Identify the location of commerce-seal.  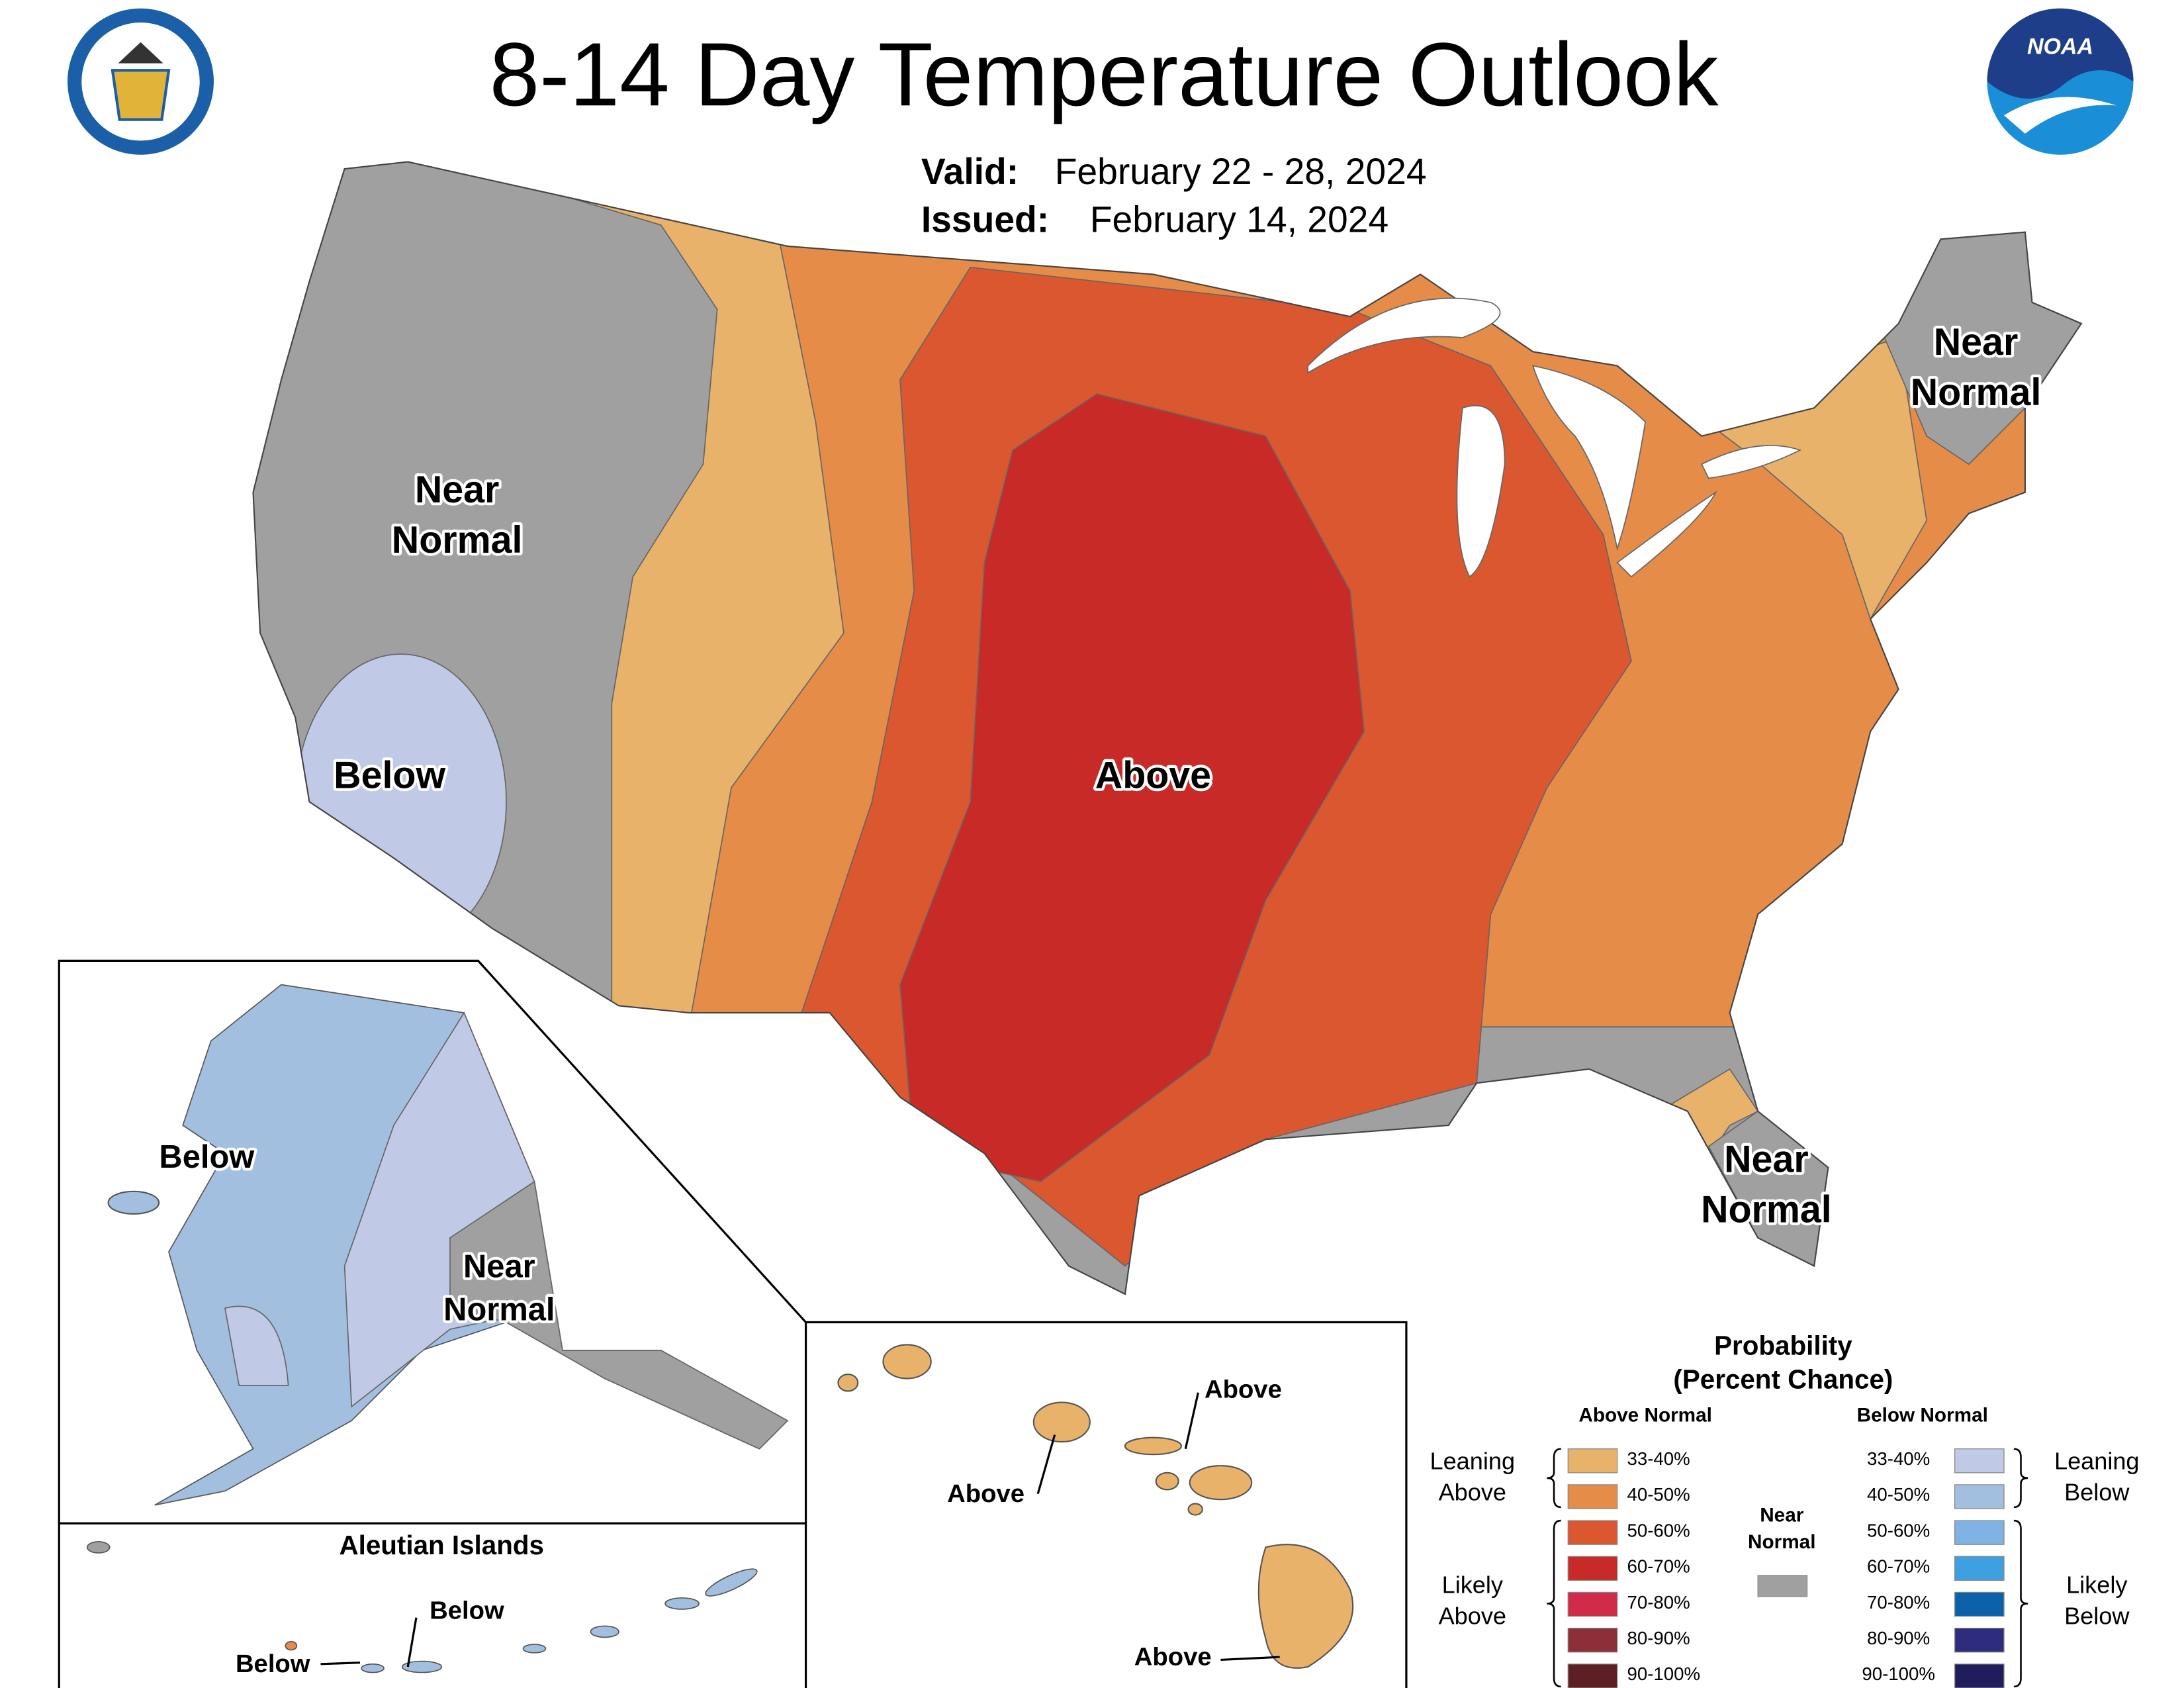
(140, 81).